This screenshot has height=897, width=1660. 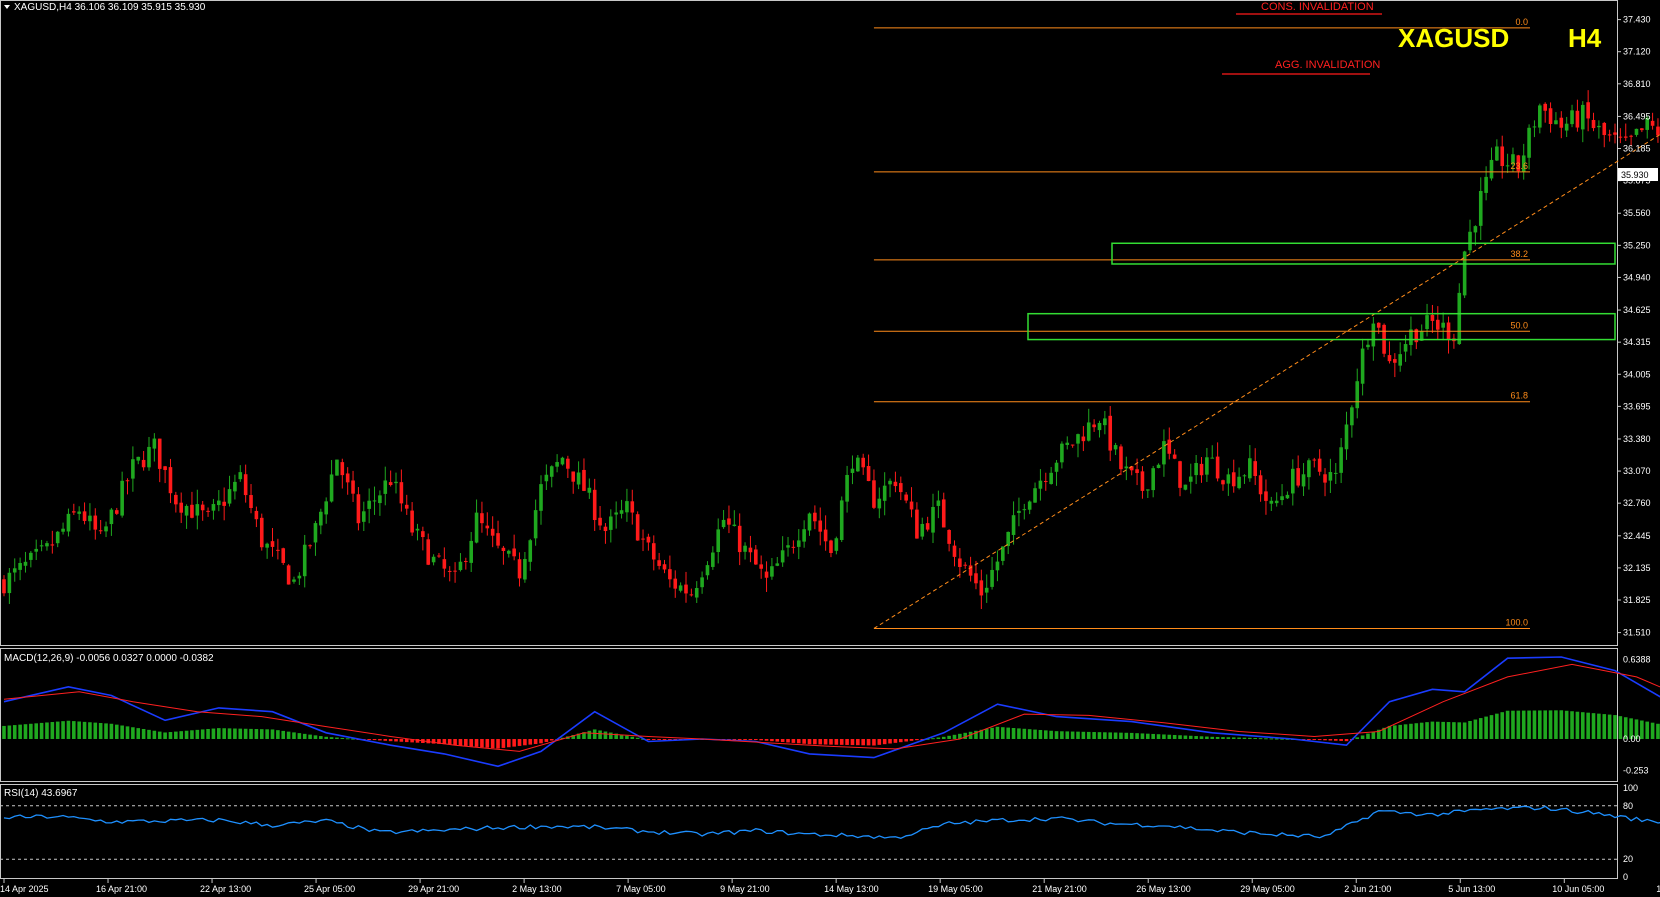 I want to click on time-tick-label: 5 Jun 13:00, so click(x=1471, y=889).